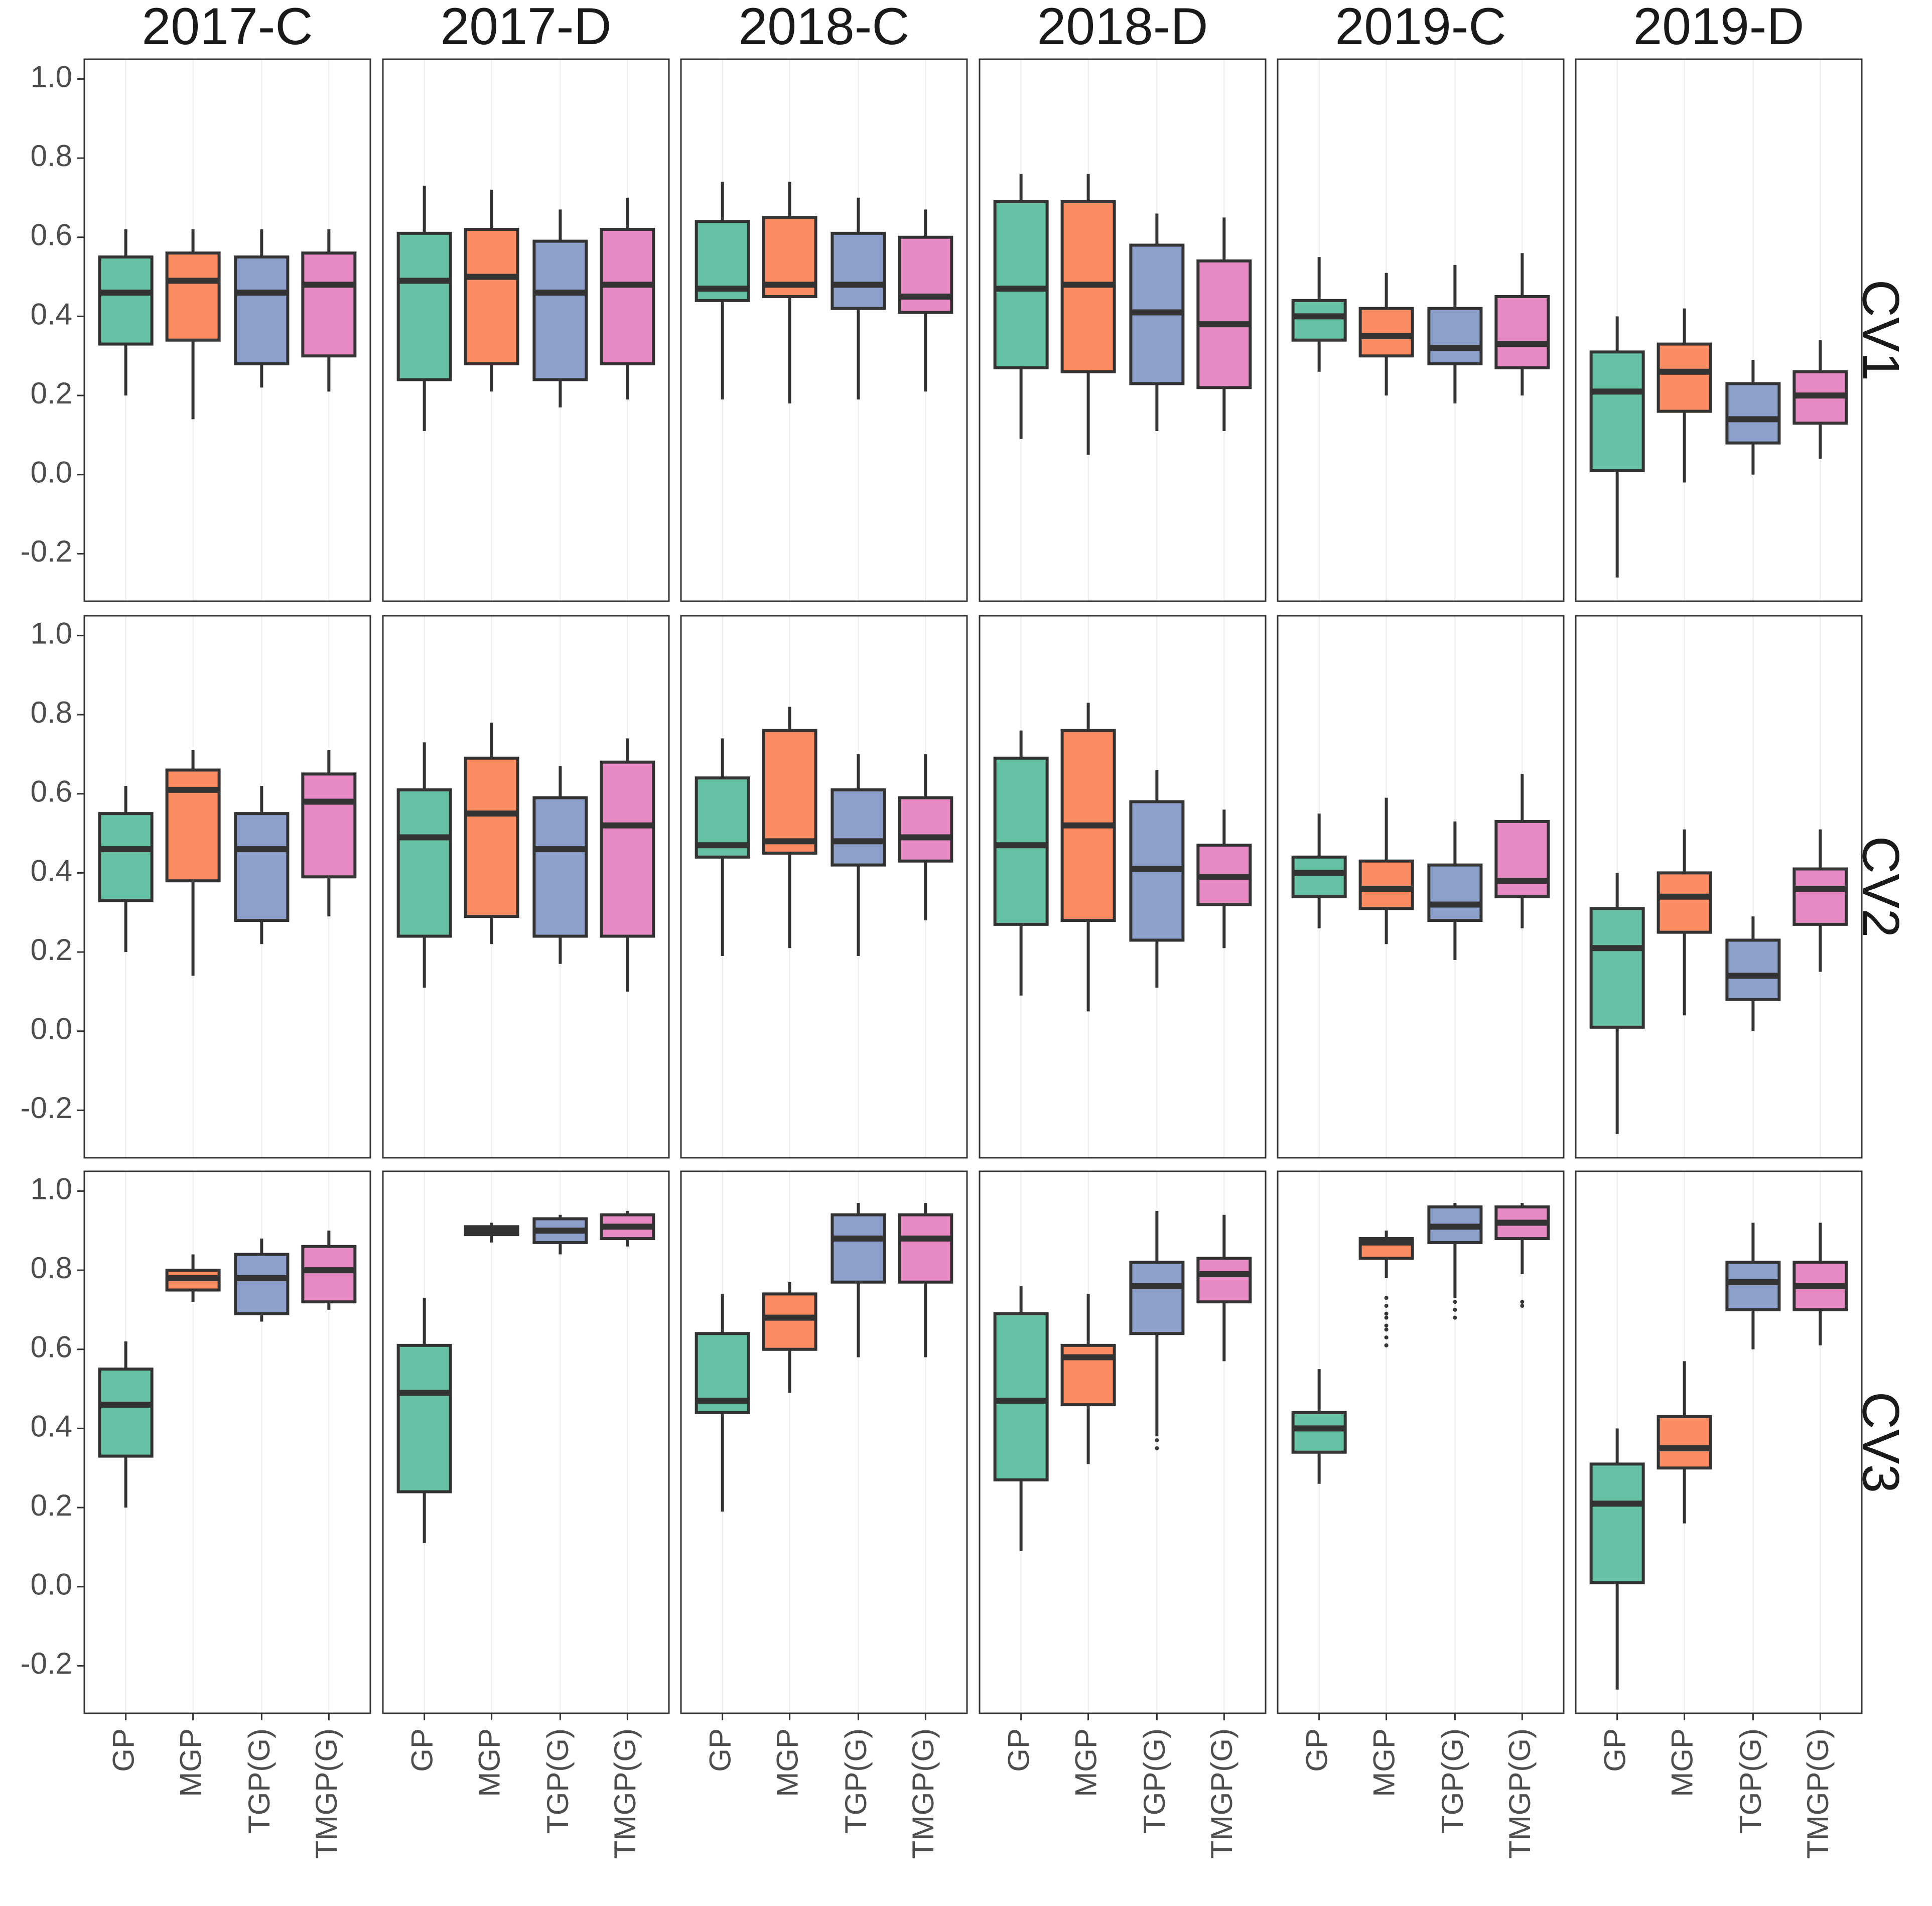 The image size is (1932, 1906). I want to click on panel-cv1-2019-d, so click(1719, 330).